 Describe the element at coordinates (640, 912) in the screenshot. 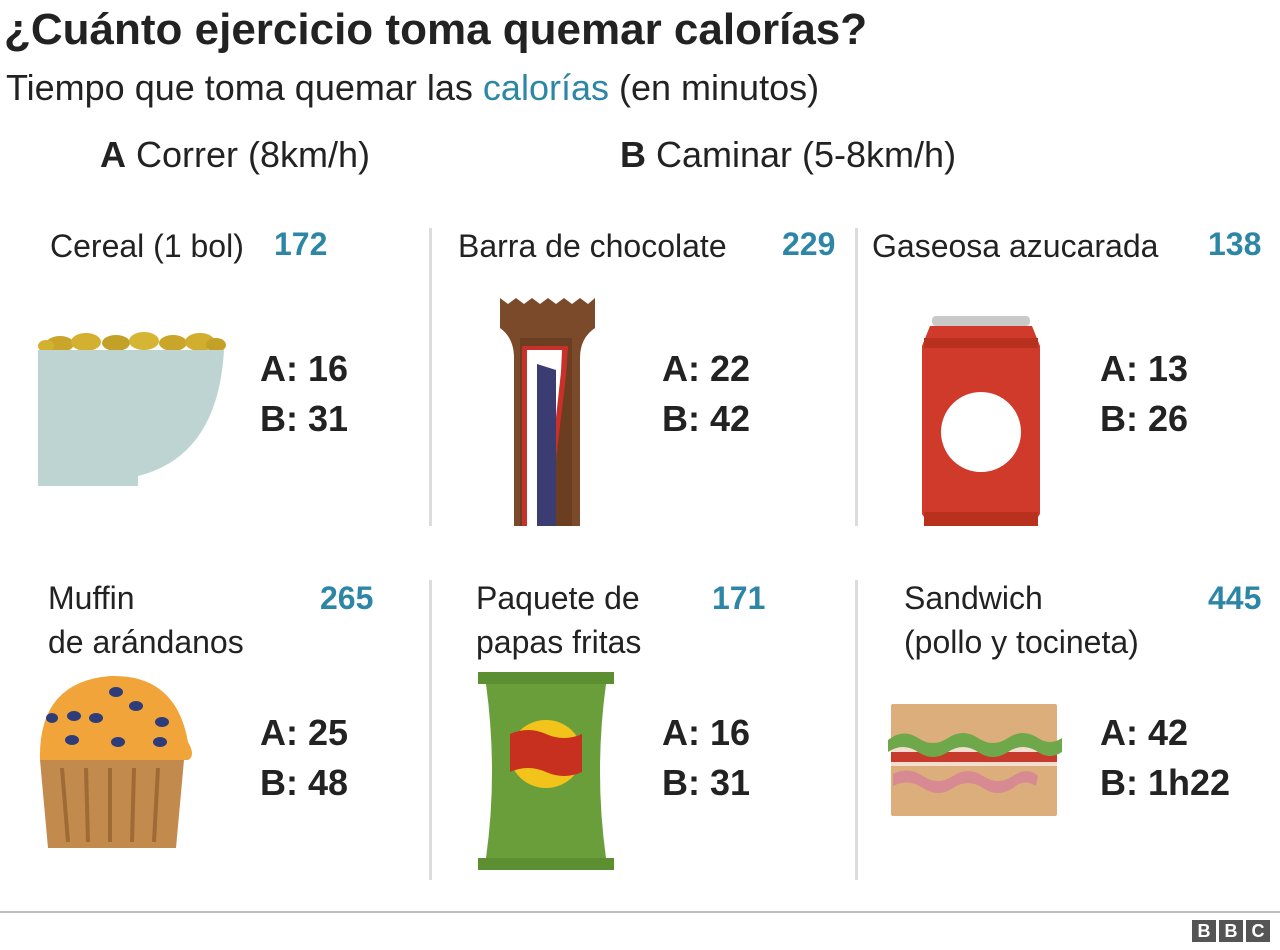

I see `footer-divider` at that location.